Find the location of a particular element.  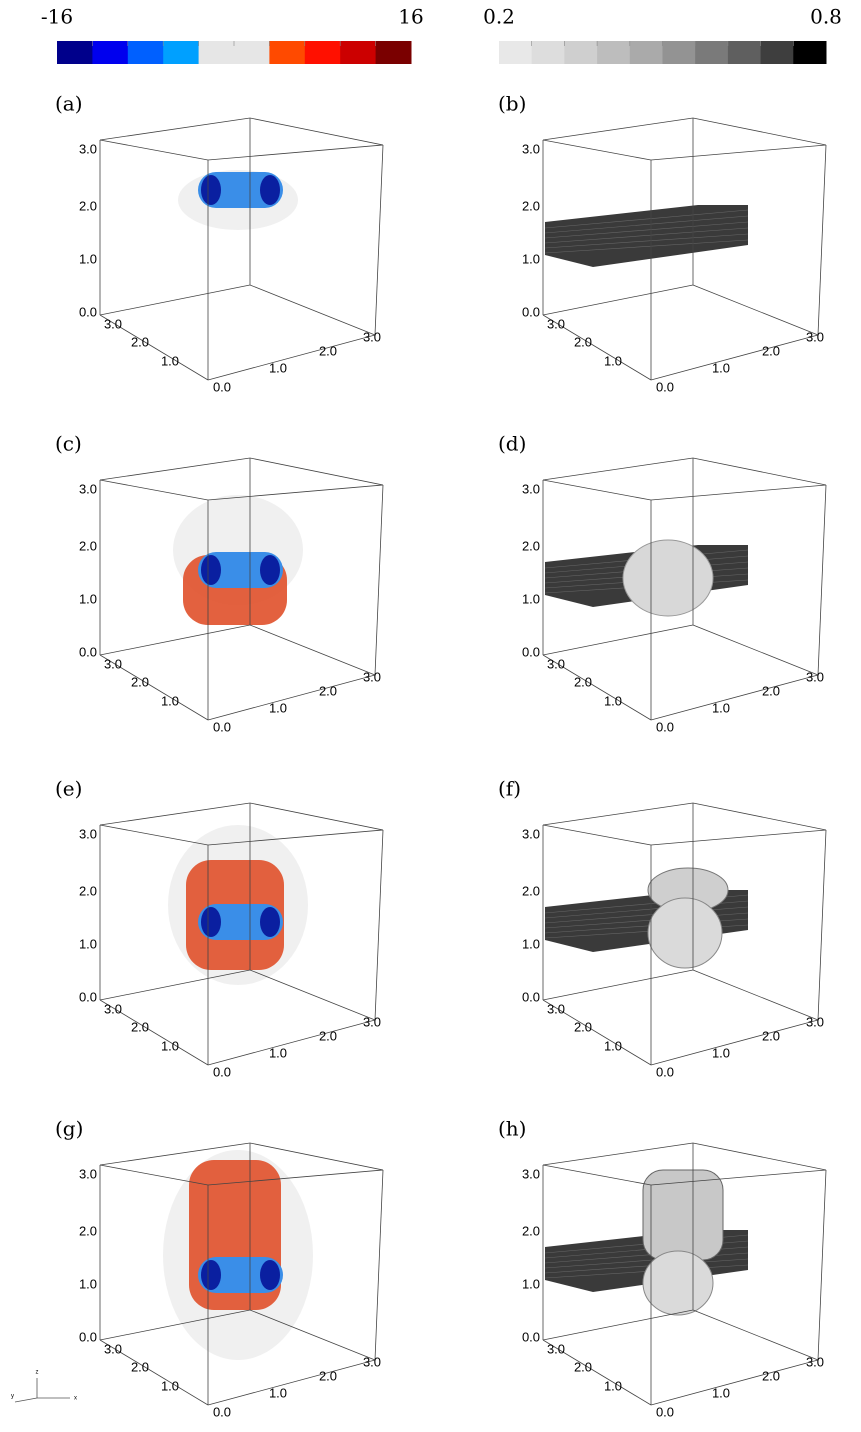

triad-label: x is located at coordinates (75, 1399).